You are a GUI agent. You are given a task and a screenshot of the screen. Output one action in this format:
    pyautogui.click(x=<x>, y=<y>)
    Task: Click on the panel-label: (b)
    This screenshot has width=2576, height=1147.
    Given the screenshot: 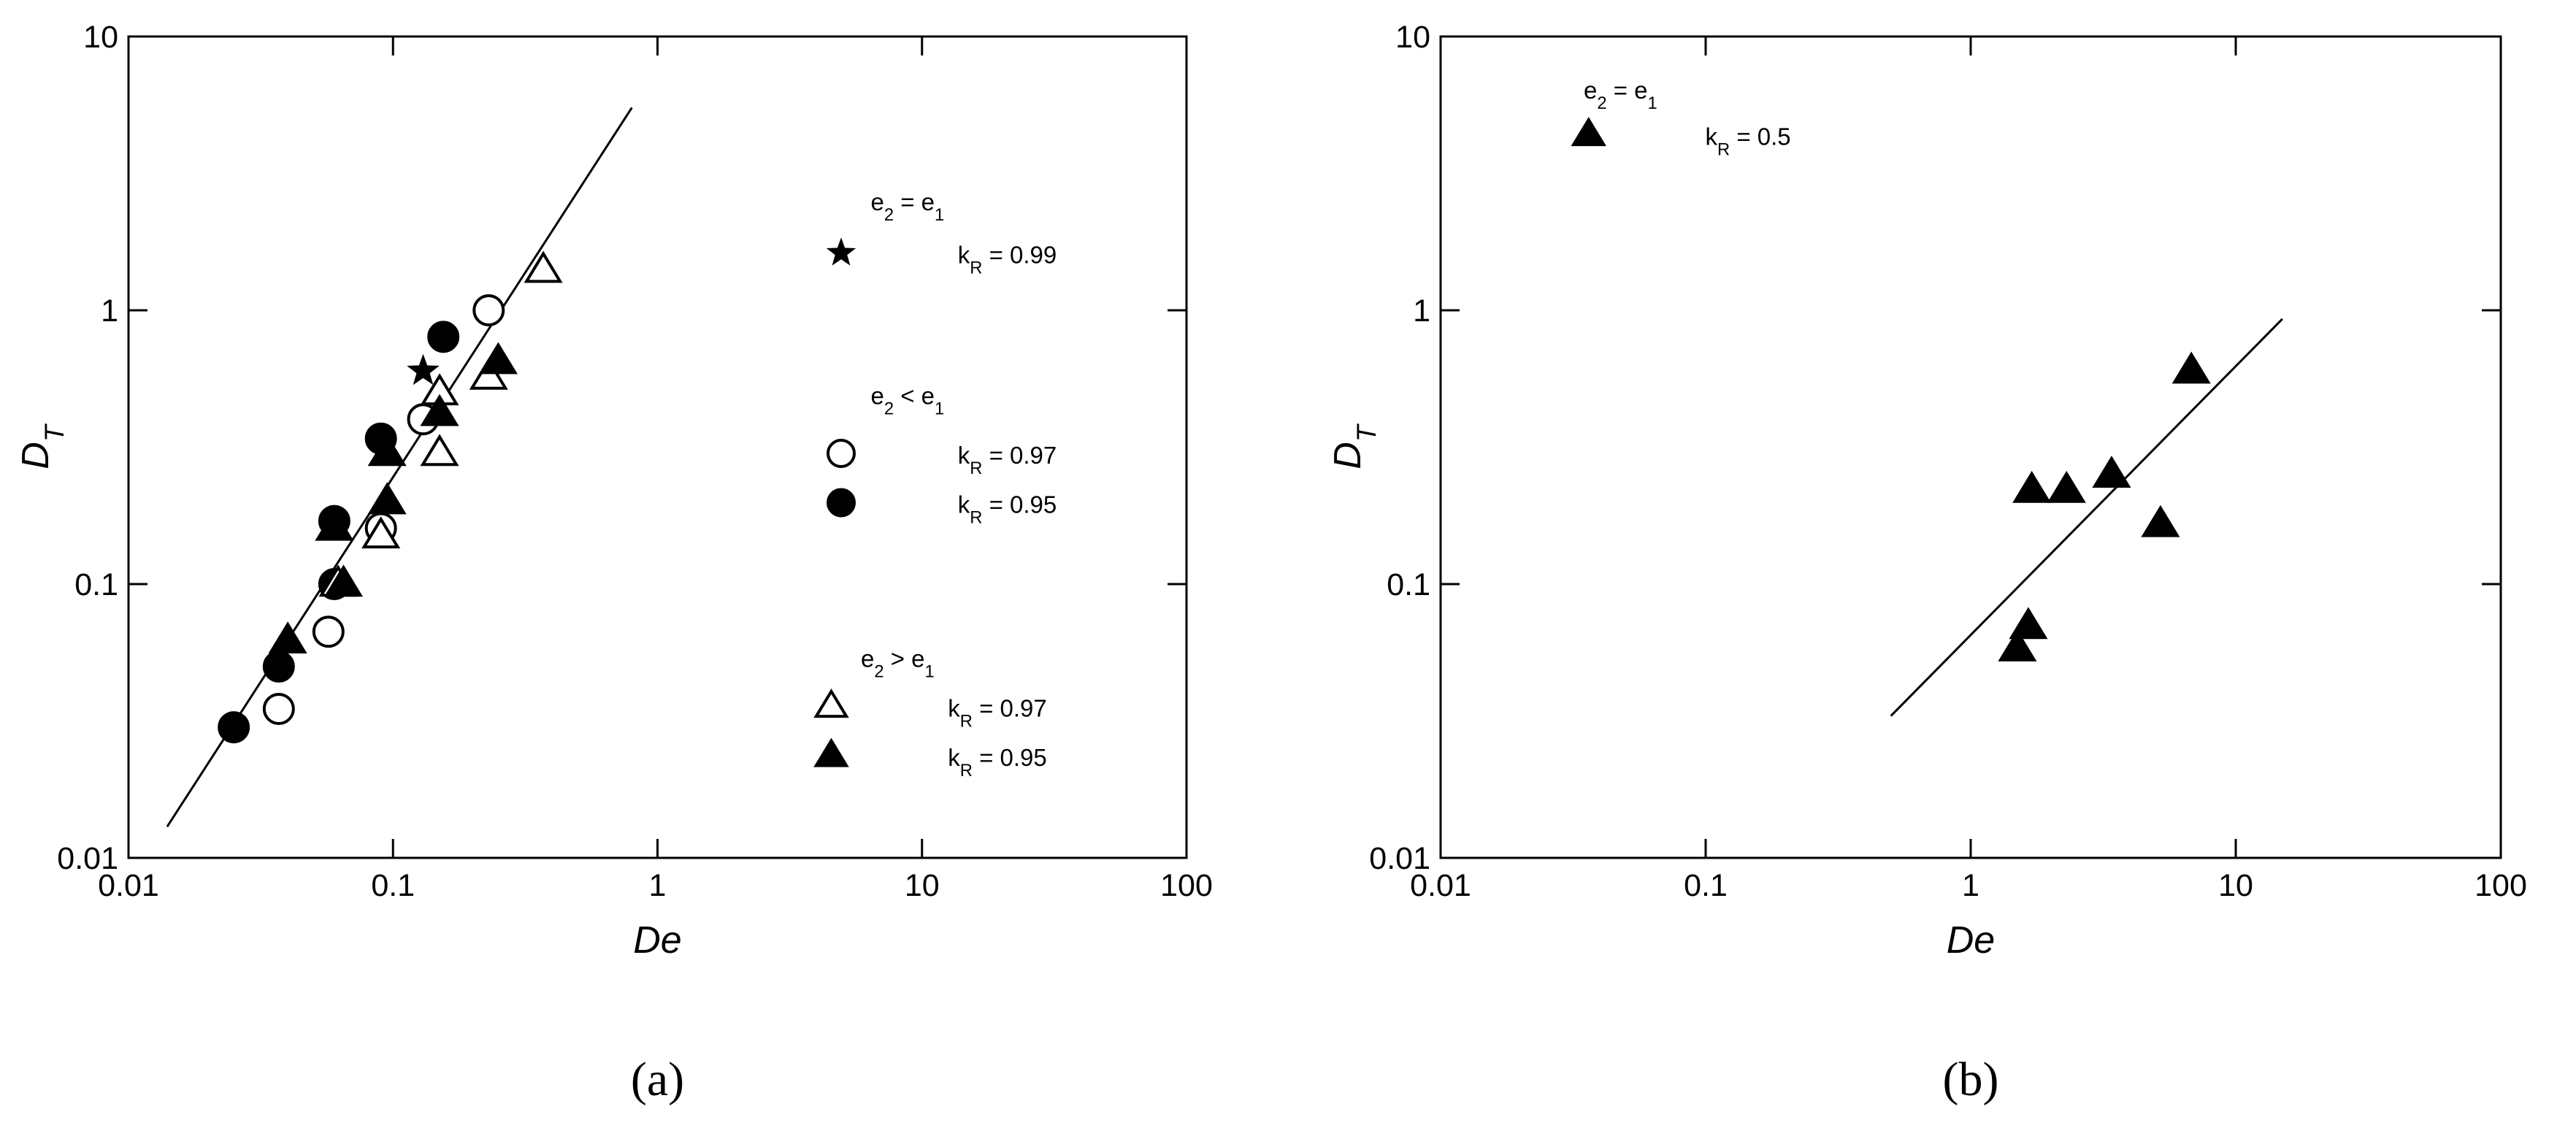 What is the action you would take?
    pyautogui.click(x=1971, y=1079)
    